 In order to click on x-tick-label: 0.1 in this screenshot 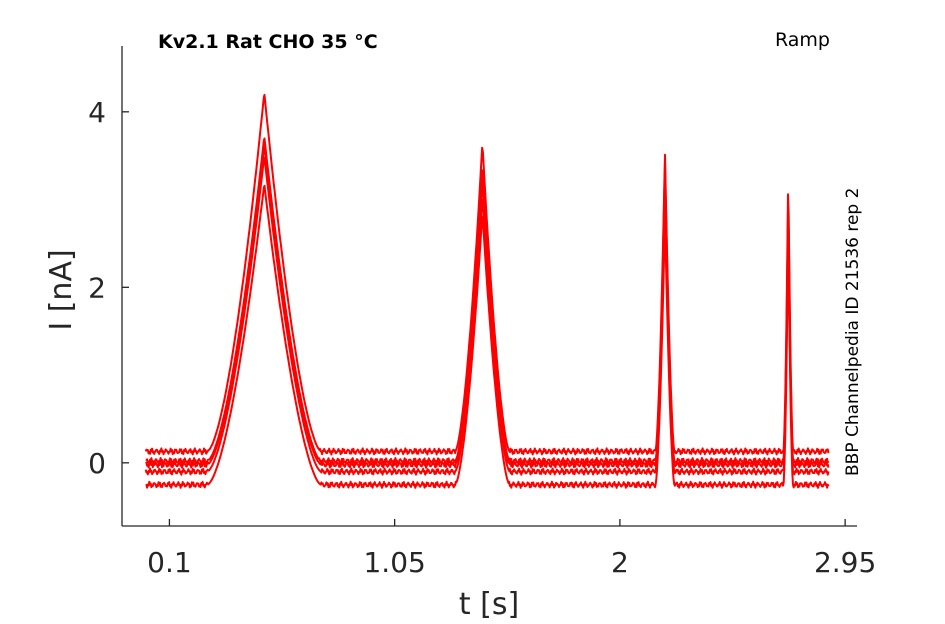, I will do `click(169, 562)`.